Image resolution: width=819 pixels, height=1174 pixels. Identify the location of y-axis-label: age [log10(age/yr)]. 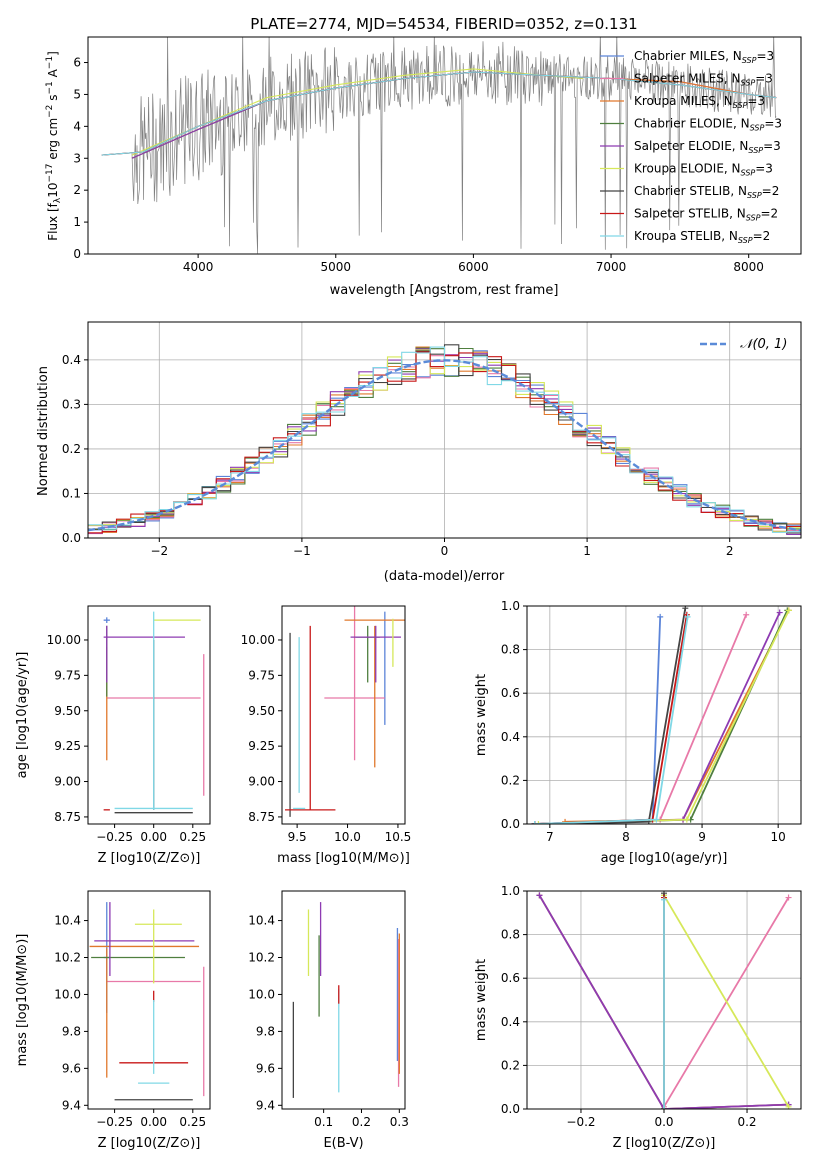
(22, 715).